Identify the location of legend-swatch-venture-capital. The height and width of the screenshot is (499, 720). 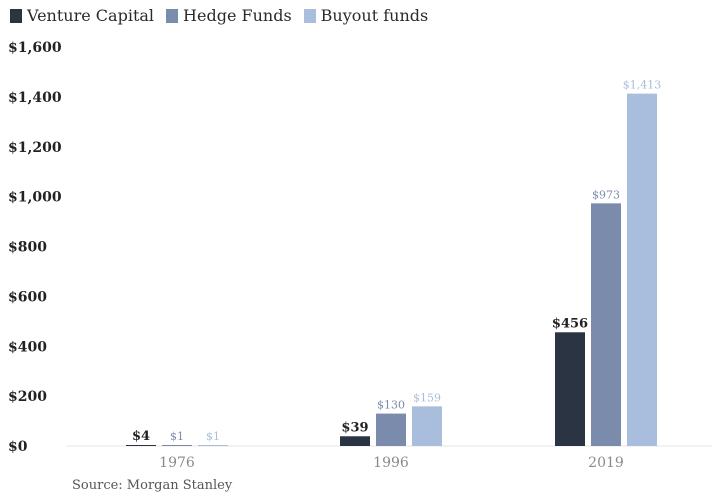
(16, 15).